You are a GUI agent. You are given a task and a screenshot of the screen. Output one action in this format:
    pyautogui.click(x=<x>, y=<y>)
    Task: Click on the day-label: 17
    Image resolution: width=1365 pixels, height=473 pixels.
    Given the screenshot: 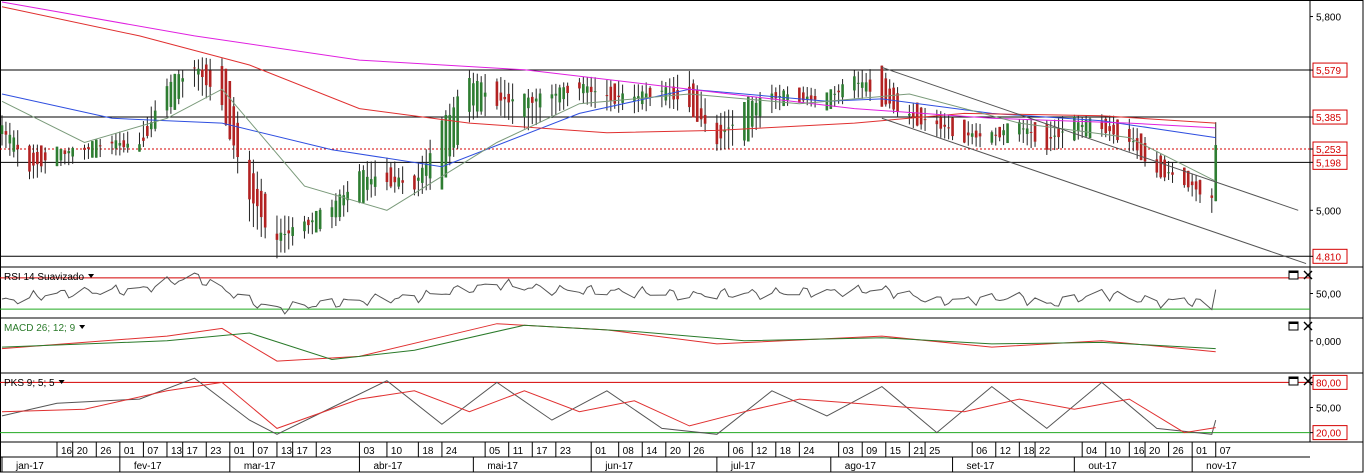 What is the action you would take?
    pyautogui.click(x=542, y=451)
    